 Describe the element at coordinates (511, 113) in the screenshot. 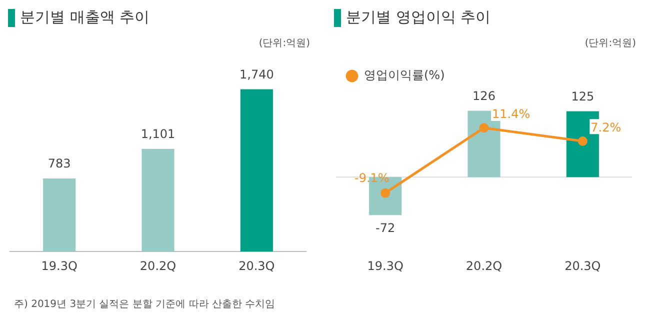

I see `data-label: 11.4%` at that location.